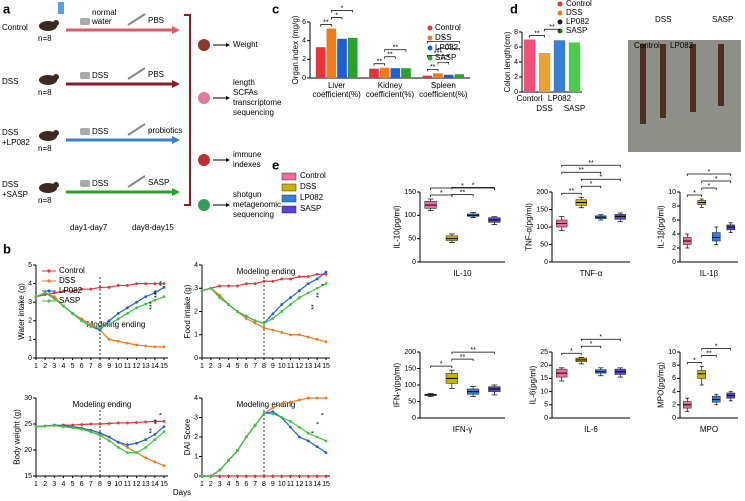  Describe the element at coordinates (661, 385) in the screenshot. I see `y-axis-label: MPO(pg/mg)` at that location.